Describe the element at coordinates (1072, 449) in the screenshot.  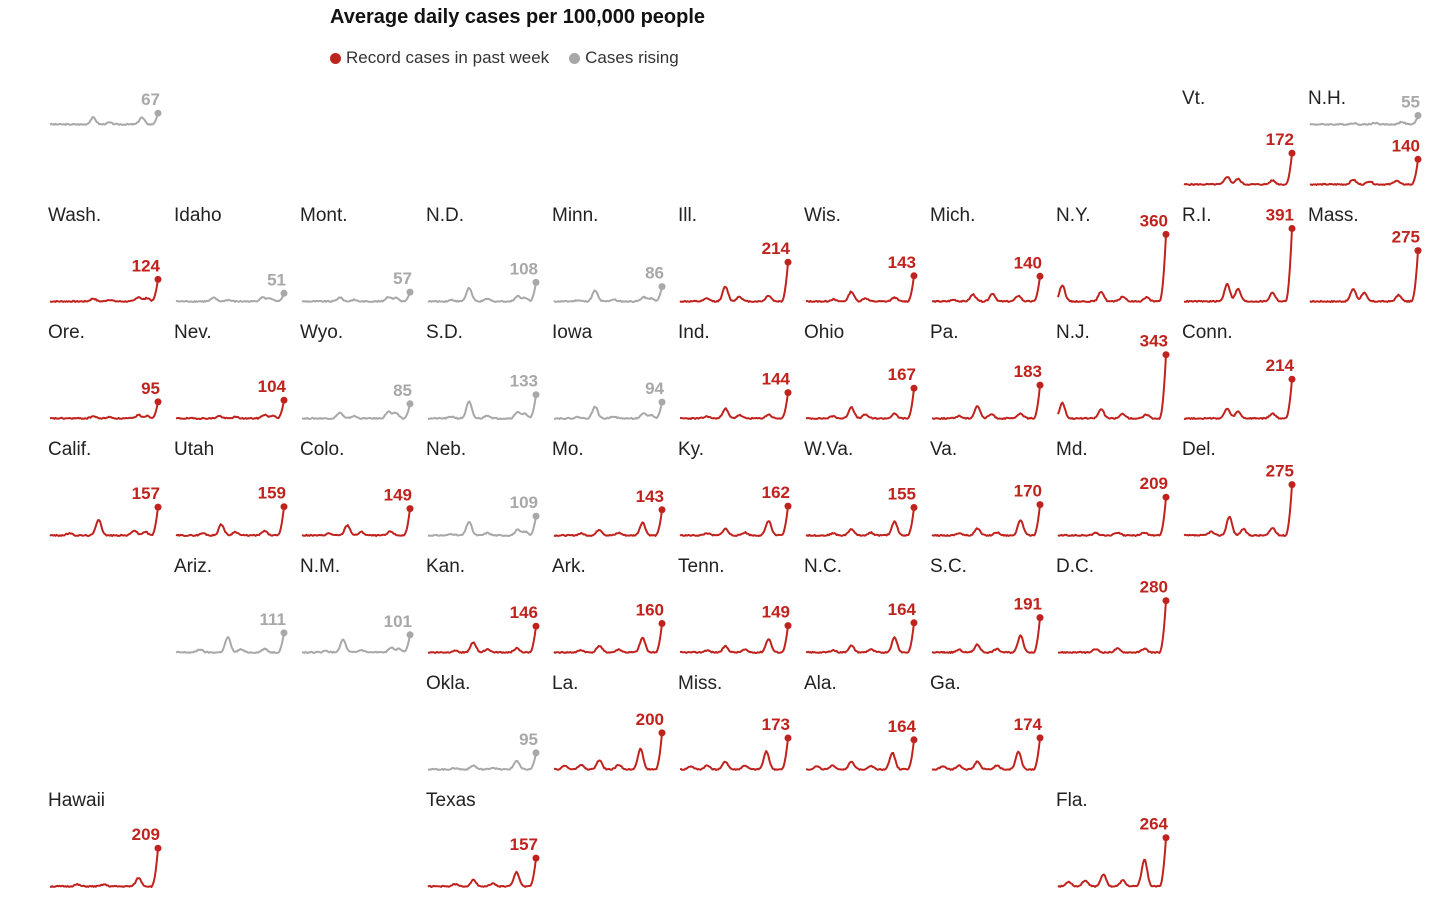
I see `state-label: Md.` at that location.